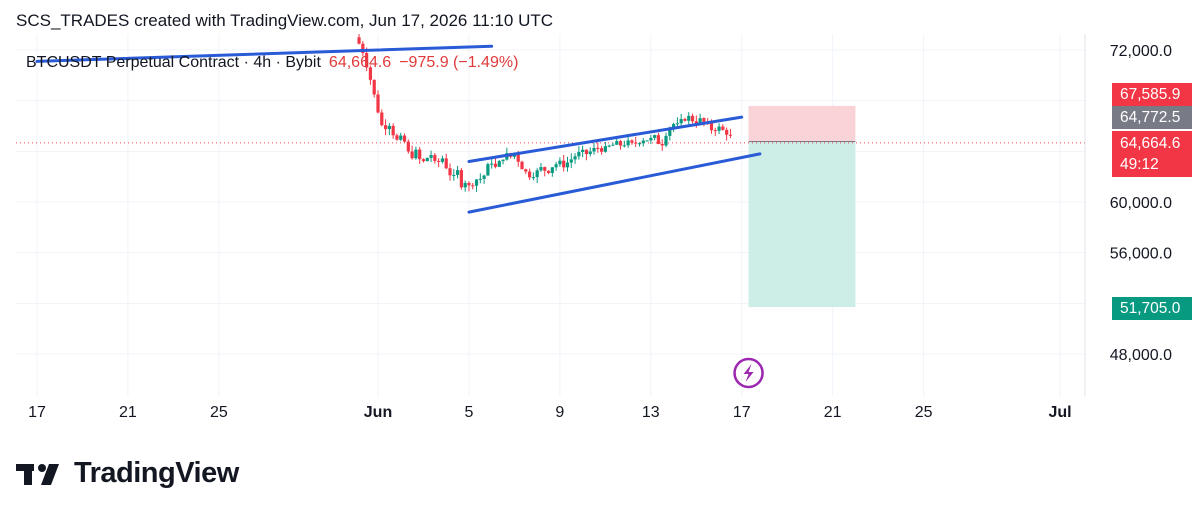 This screenshot has width=1200, height=521. I want to click on time-tick-label: Jul, so click(1059, 412).